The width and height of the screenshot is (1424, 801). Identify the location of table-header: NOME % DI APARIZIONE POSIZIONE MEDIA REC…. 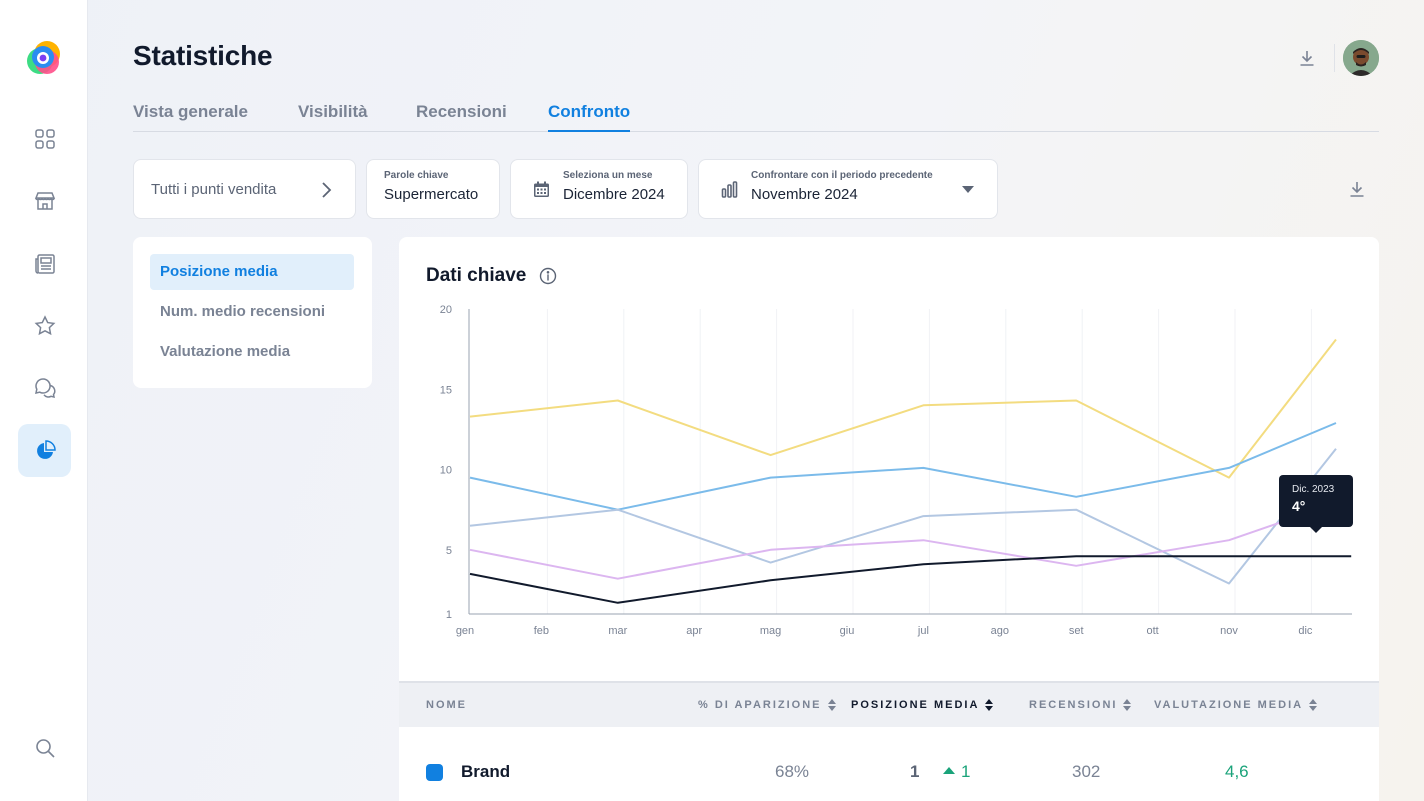
(889, 704).